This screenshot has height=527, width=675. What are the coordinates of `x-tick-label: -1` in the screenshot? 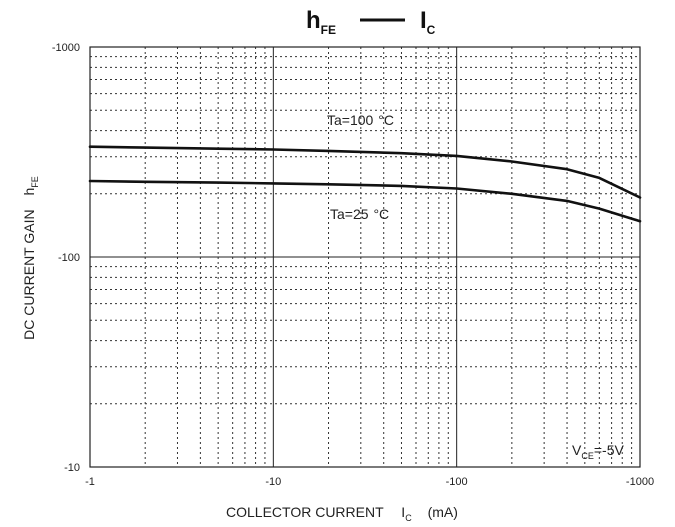 It's located at (90, 482).